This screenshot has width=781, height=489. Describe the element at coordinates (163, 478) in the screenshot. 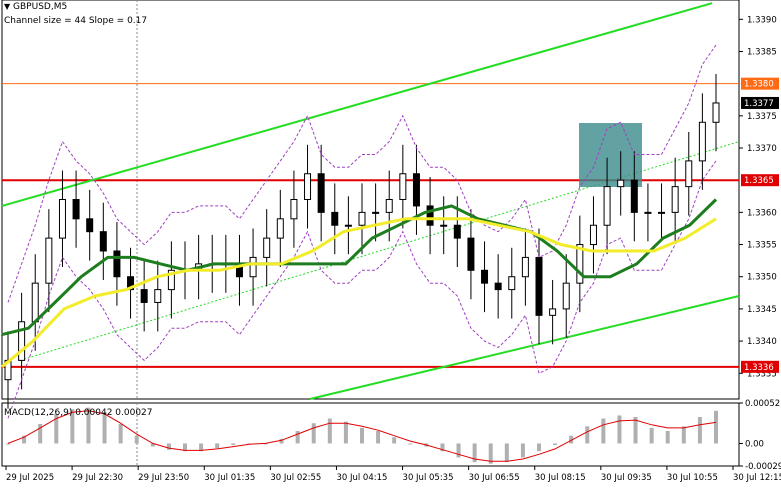

I see `x-tick-label: 29 Jul 23:50` at that location.